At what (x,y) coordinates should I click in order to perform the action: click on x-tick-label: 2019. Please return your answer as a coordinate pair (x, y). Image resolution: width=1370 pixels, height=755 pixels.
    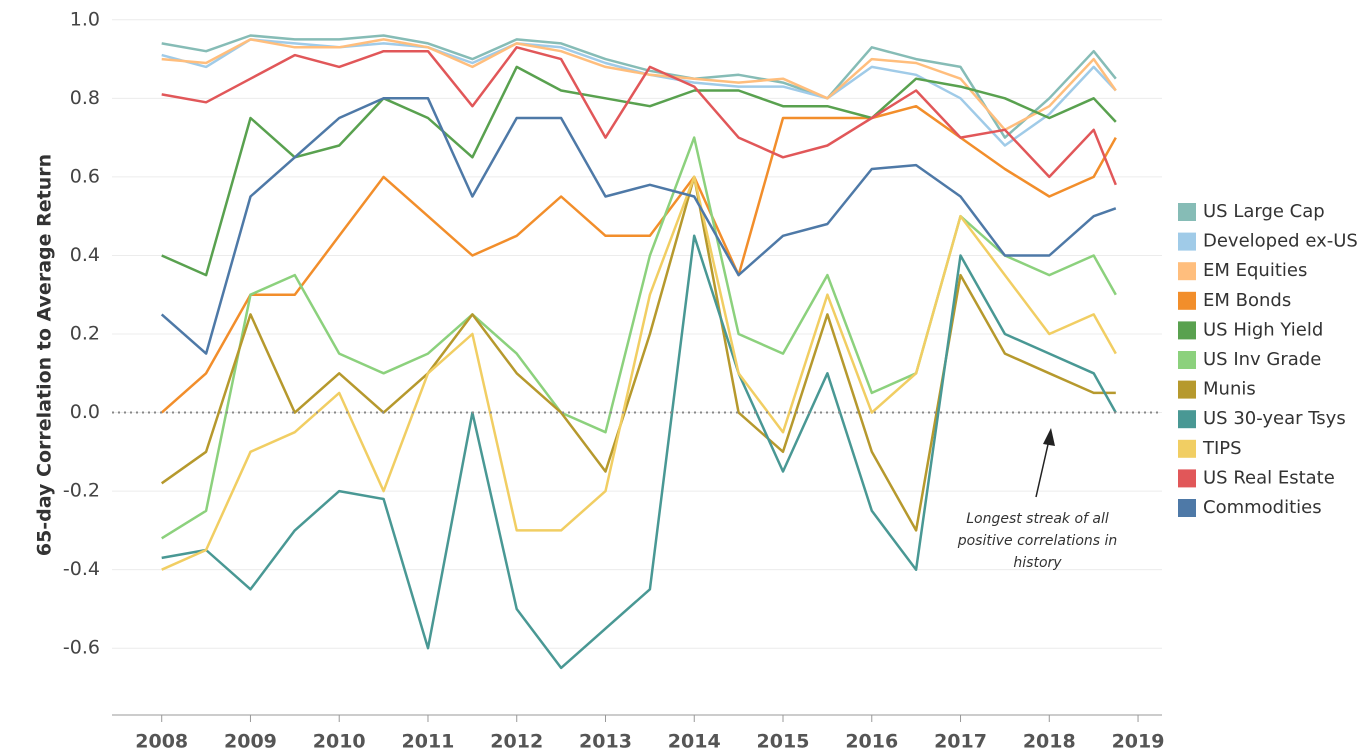
    Looking at the image, I should click on (1138, 742).